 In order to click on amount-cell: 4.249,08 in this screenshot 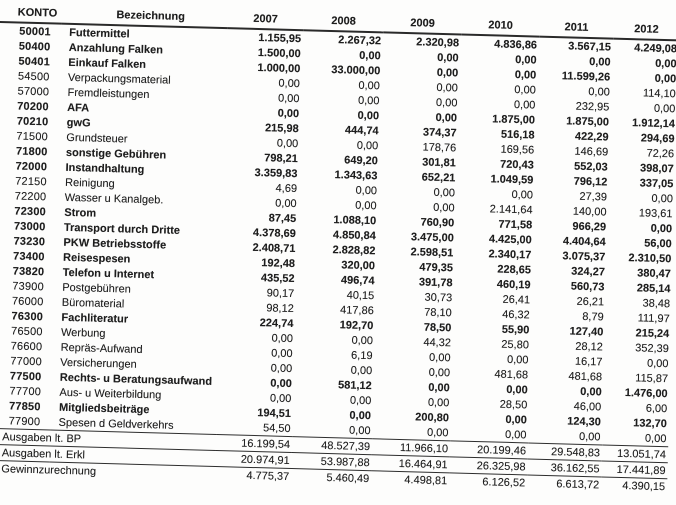, I will do `click(655, 48)`.